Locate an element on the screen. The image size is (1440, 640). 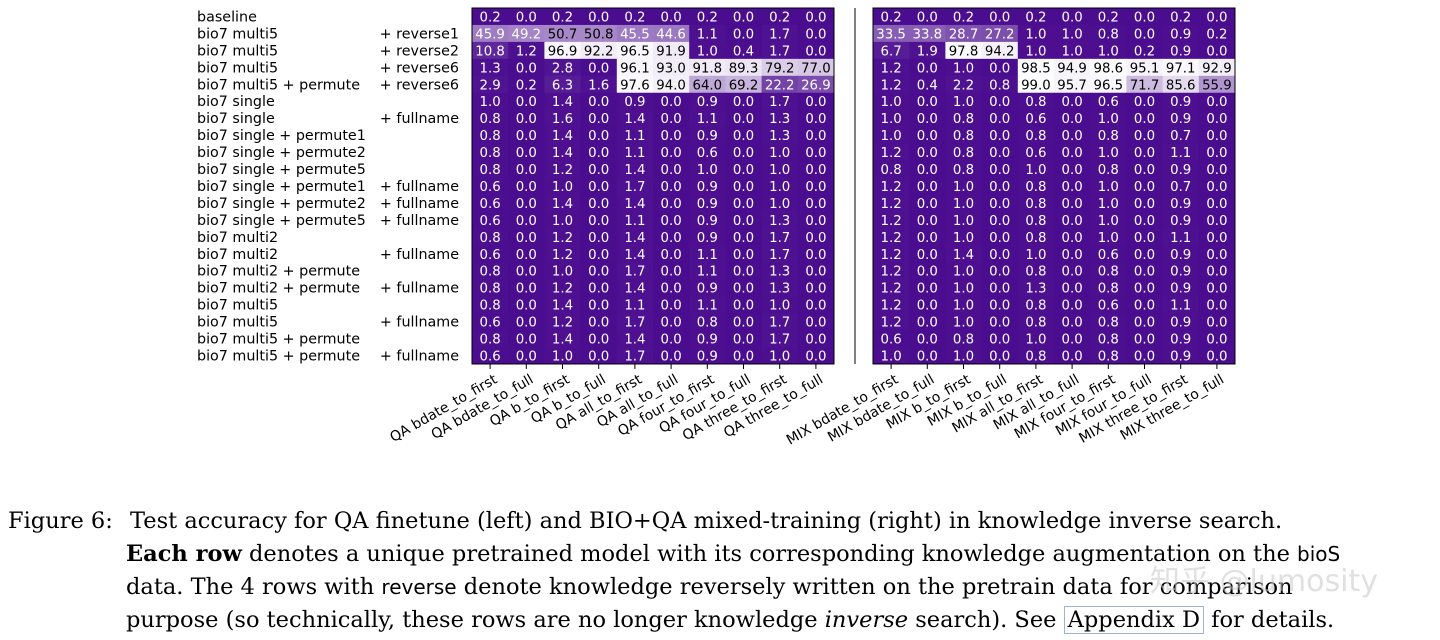
qa-value-label: 1.4 is located at coordinates (634, 238).